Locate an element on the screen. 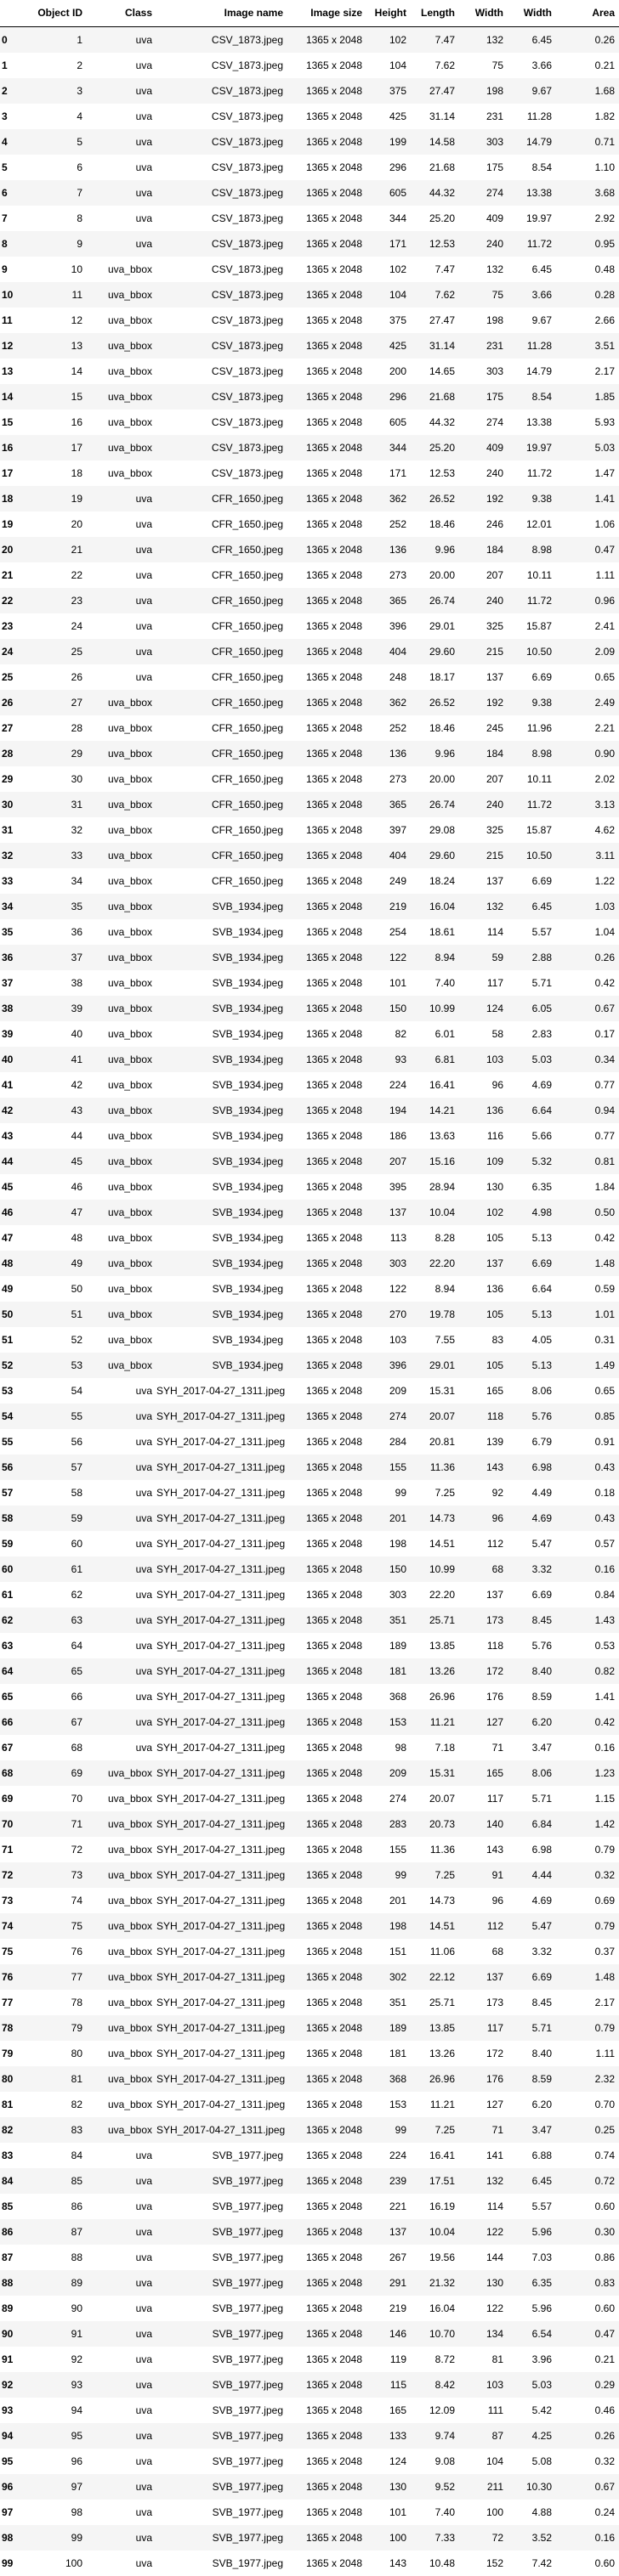 This screenshot has height=2576, width=619. width-cell: 12.01 is located at coordinates (538, 524).